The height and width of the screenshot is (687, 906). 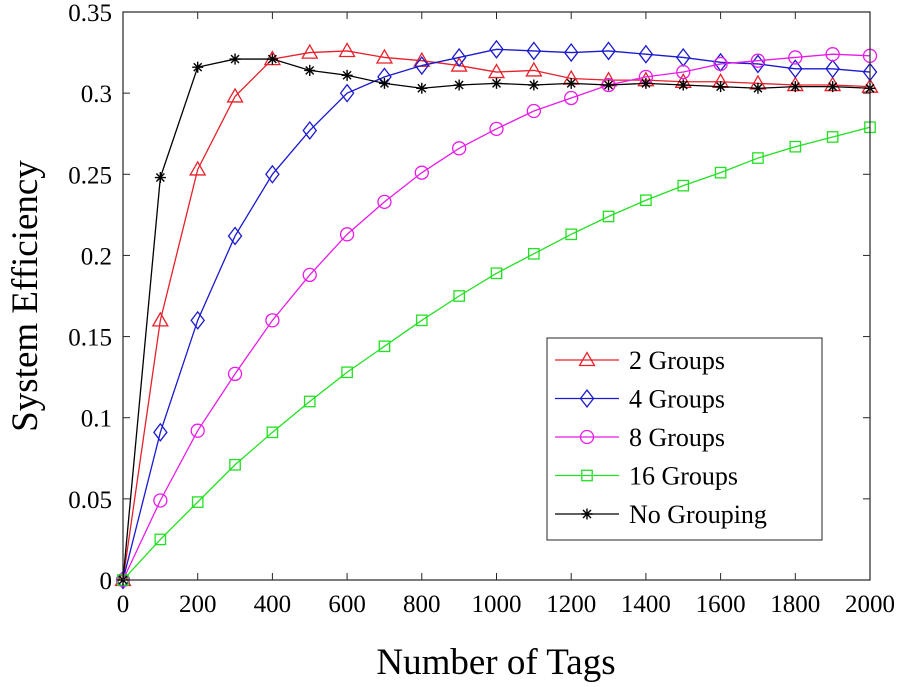 What do you see at coordinates (25, 296) in the screenshot?
I see `y-axis-title: System Efficiency` at bounding box center [25, 296].